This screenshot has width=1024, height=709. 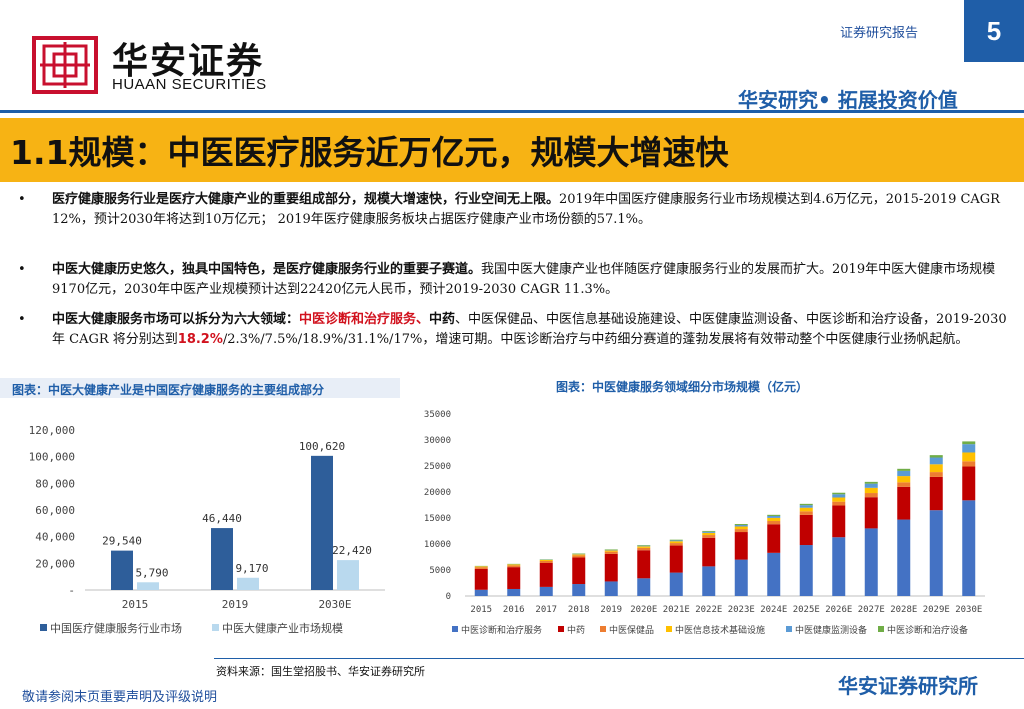 I want to click on y-tick-label: 20000, so click(x=437, y=493).